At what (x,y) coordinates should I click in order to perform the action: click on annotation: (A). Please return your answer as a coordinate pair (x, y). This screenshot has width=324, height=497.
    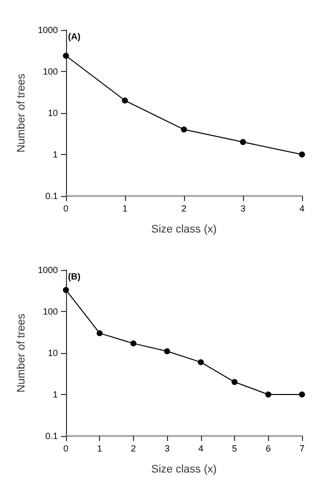
    Looking at the image, I should click on (74, 37).